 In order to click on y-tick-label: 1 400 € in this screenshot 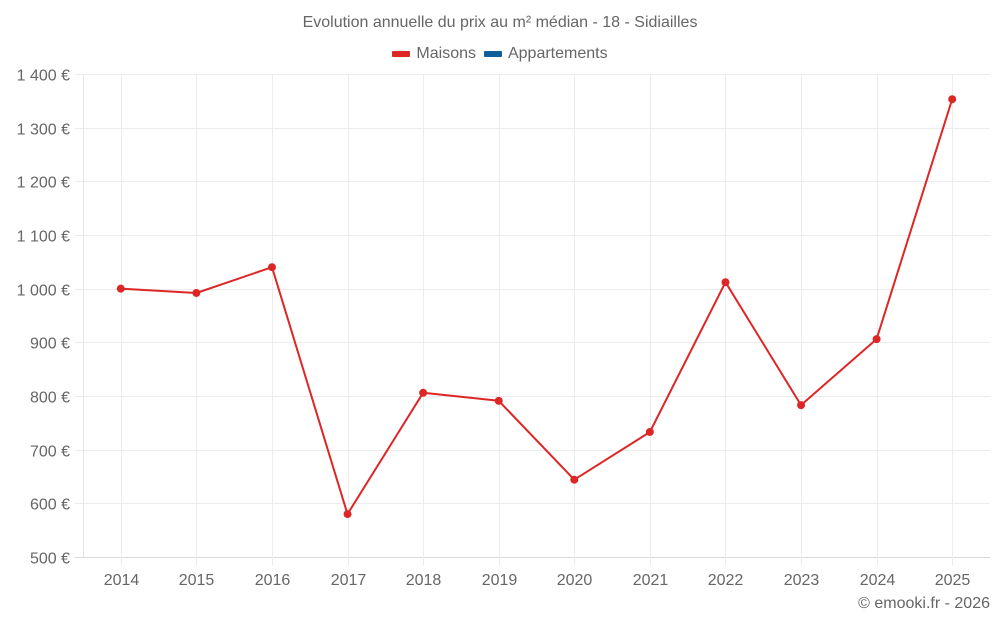, I will do `click(43, 76)`.